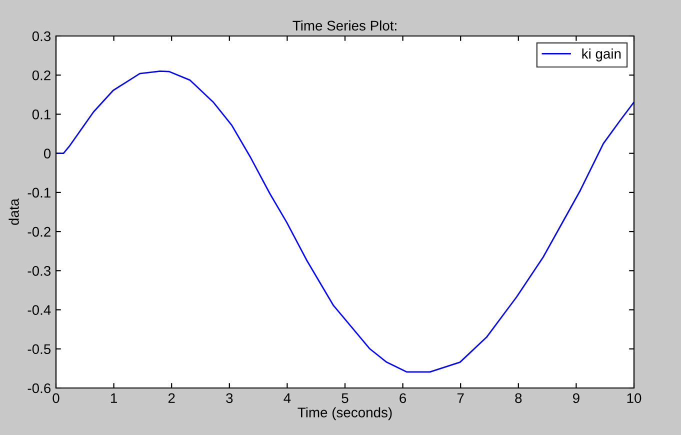  I want to click on x-tick-label: 5, so click(345, 398).